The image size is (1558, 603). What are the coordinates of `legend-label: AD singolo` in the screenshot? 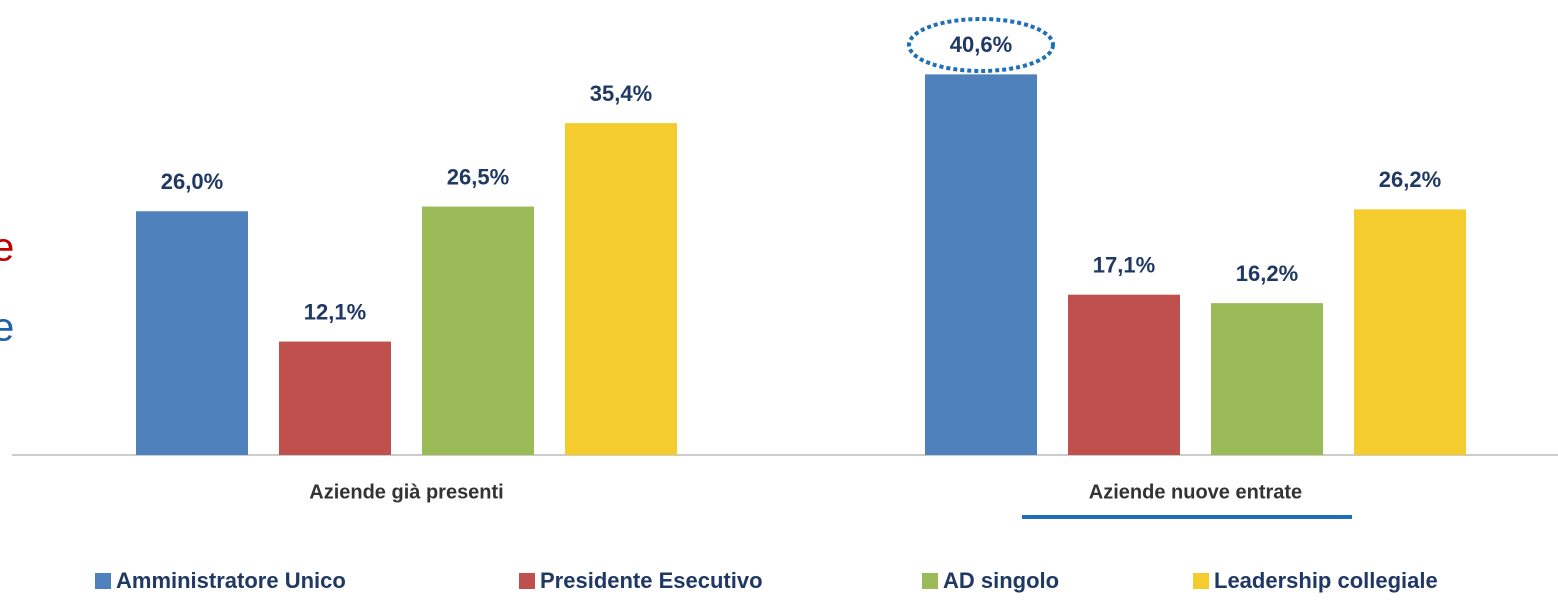 It's located at (1001, 580).